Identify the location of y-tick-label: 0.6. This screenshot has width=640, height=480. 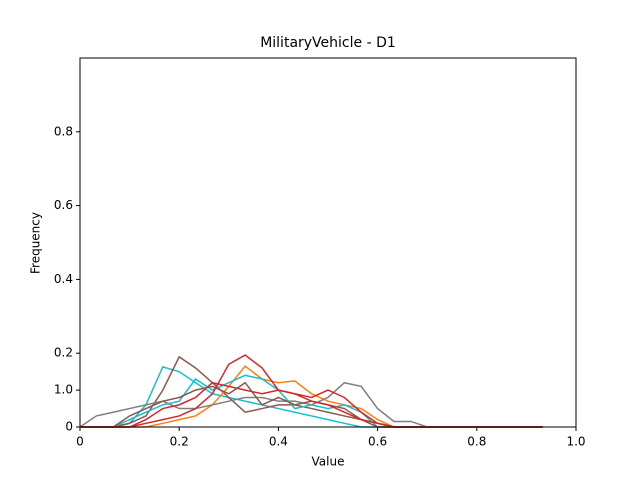
(63, 205).